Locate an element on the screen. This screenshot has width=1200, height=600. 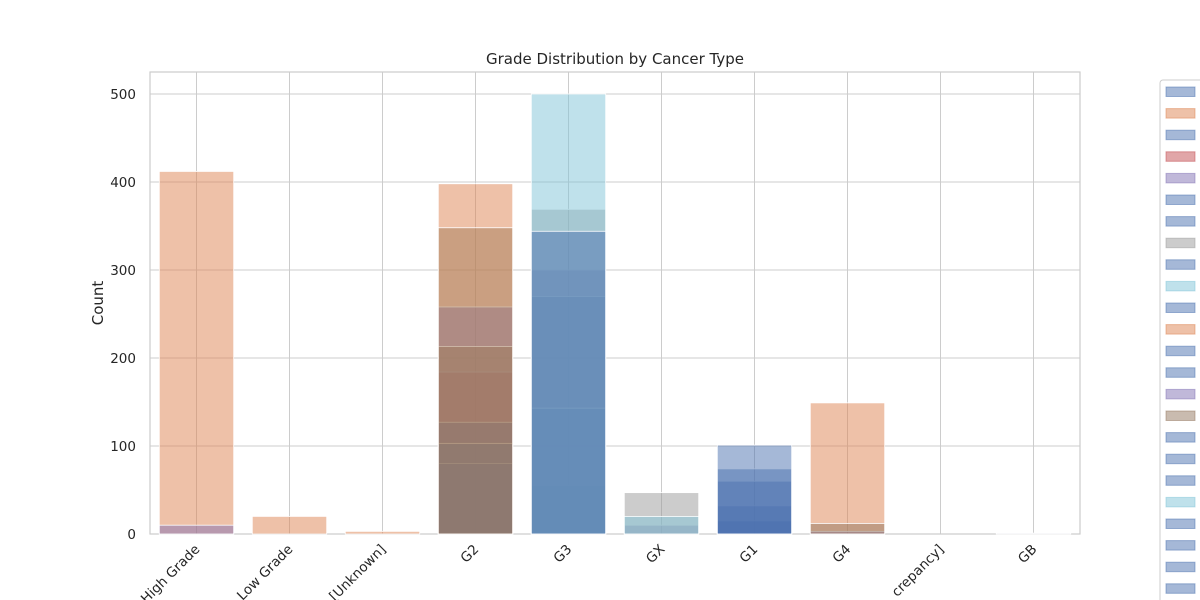
x-tick-label: G3 is located at coordinates (563, 554).